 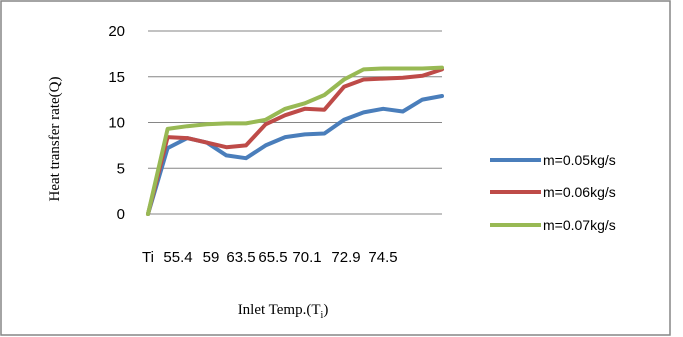 What do you see at coordinates (579, 192) in the screenshot?
I see `legend-label: m=0.06kg/s` at bounding box center [579, 192].